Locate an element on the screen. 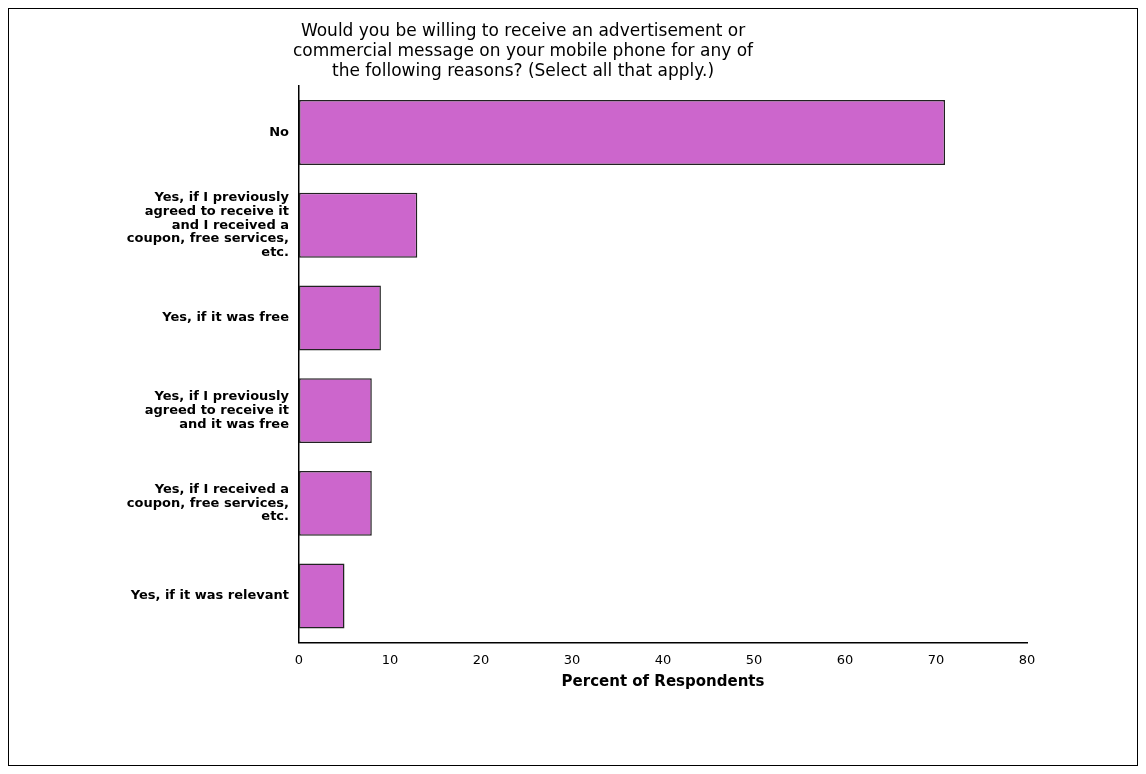  x-tick-label: 40 is located at coordinates (663, 659).